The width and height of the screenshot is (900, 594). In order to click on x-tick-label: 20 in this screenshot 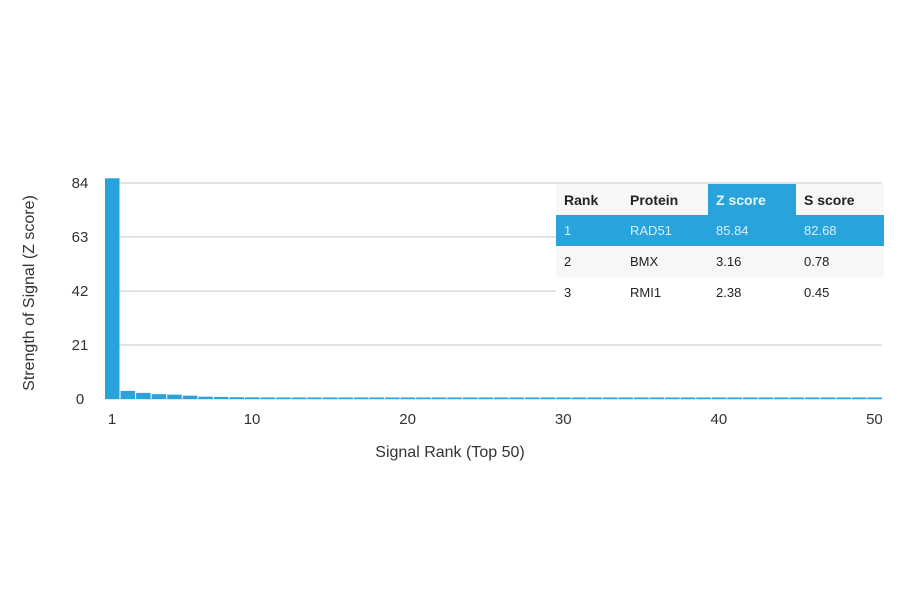, I will do `click(407, 419)`.